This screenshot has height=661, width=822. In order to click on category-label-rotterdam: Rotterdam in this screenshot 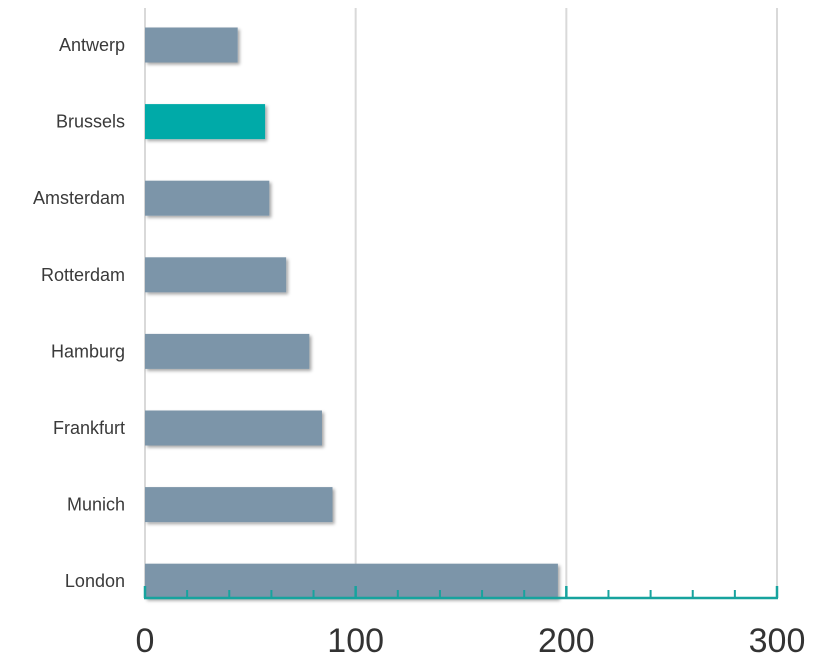, I will do `click(83, 275)`.